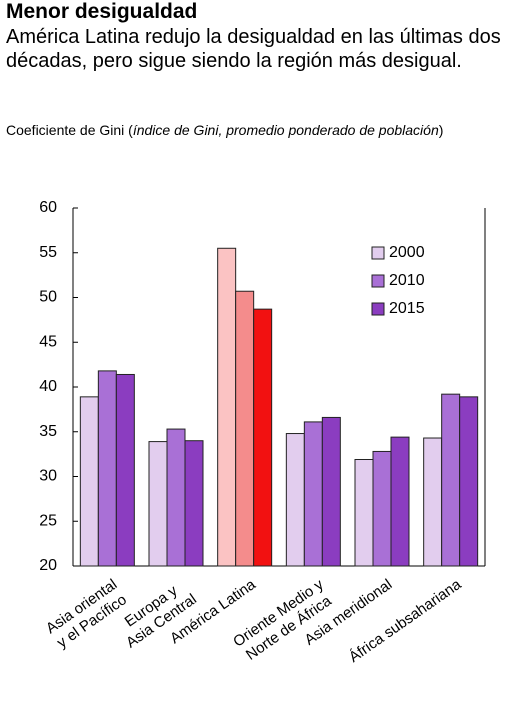  Describe the element at coordinates (407, 252) in the screenshot. I see `legend-label: 2000` at that location.